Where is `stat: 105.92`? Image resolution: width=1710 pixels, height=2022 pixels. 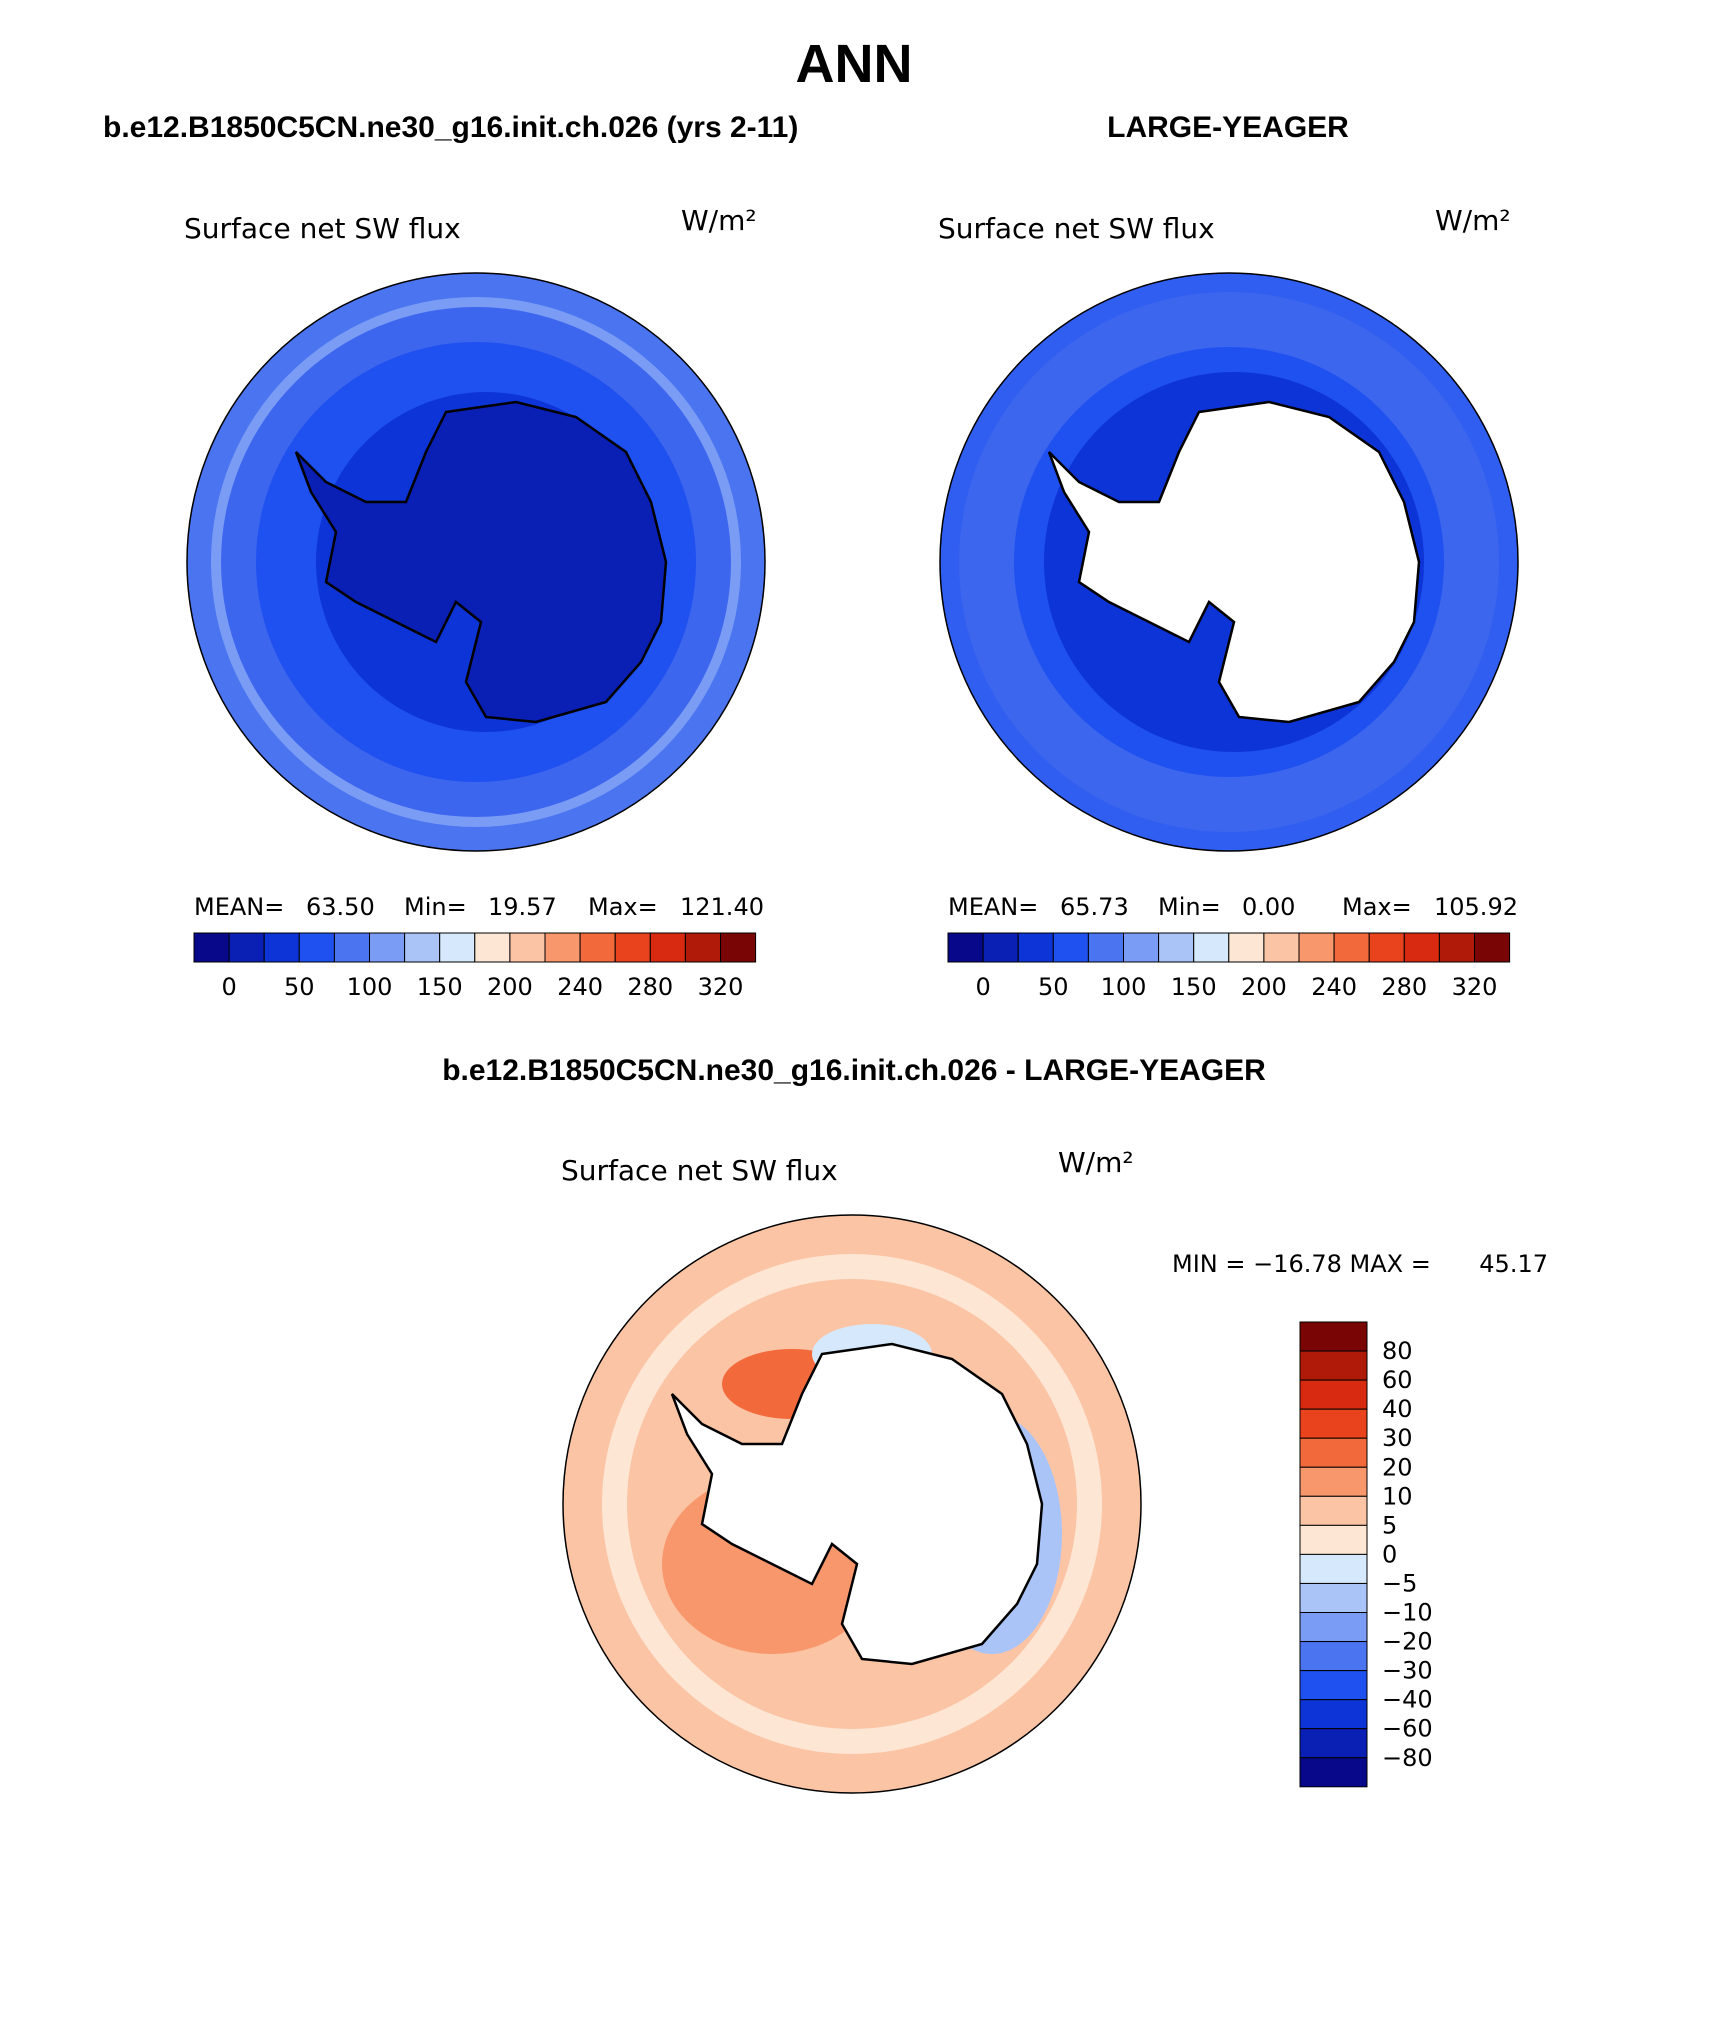
stat: 105.92 is located at coordinates (1476, 907).